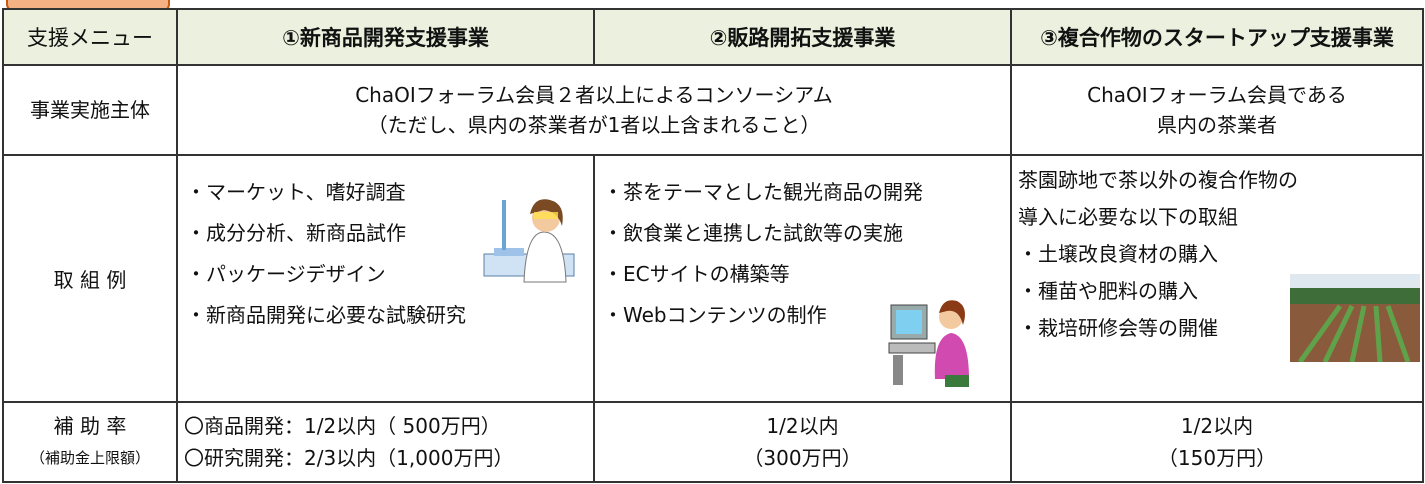 Image resolution: width=1425 pixels, height=484 pixels. I want to click on row-label: 事業実施主体, so click(90, 110).